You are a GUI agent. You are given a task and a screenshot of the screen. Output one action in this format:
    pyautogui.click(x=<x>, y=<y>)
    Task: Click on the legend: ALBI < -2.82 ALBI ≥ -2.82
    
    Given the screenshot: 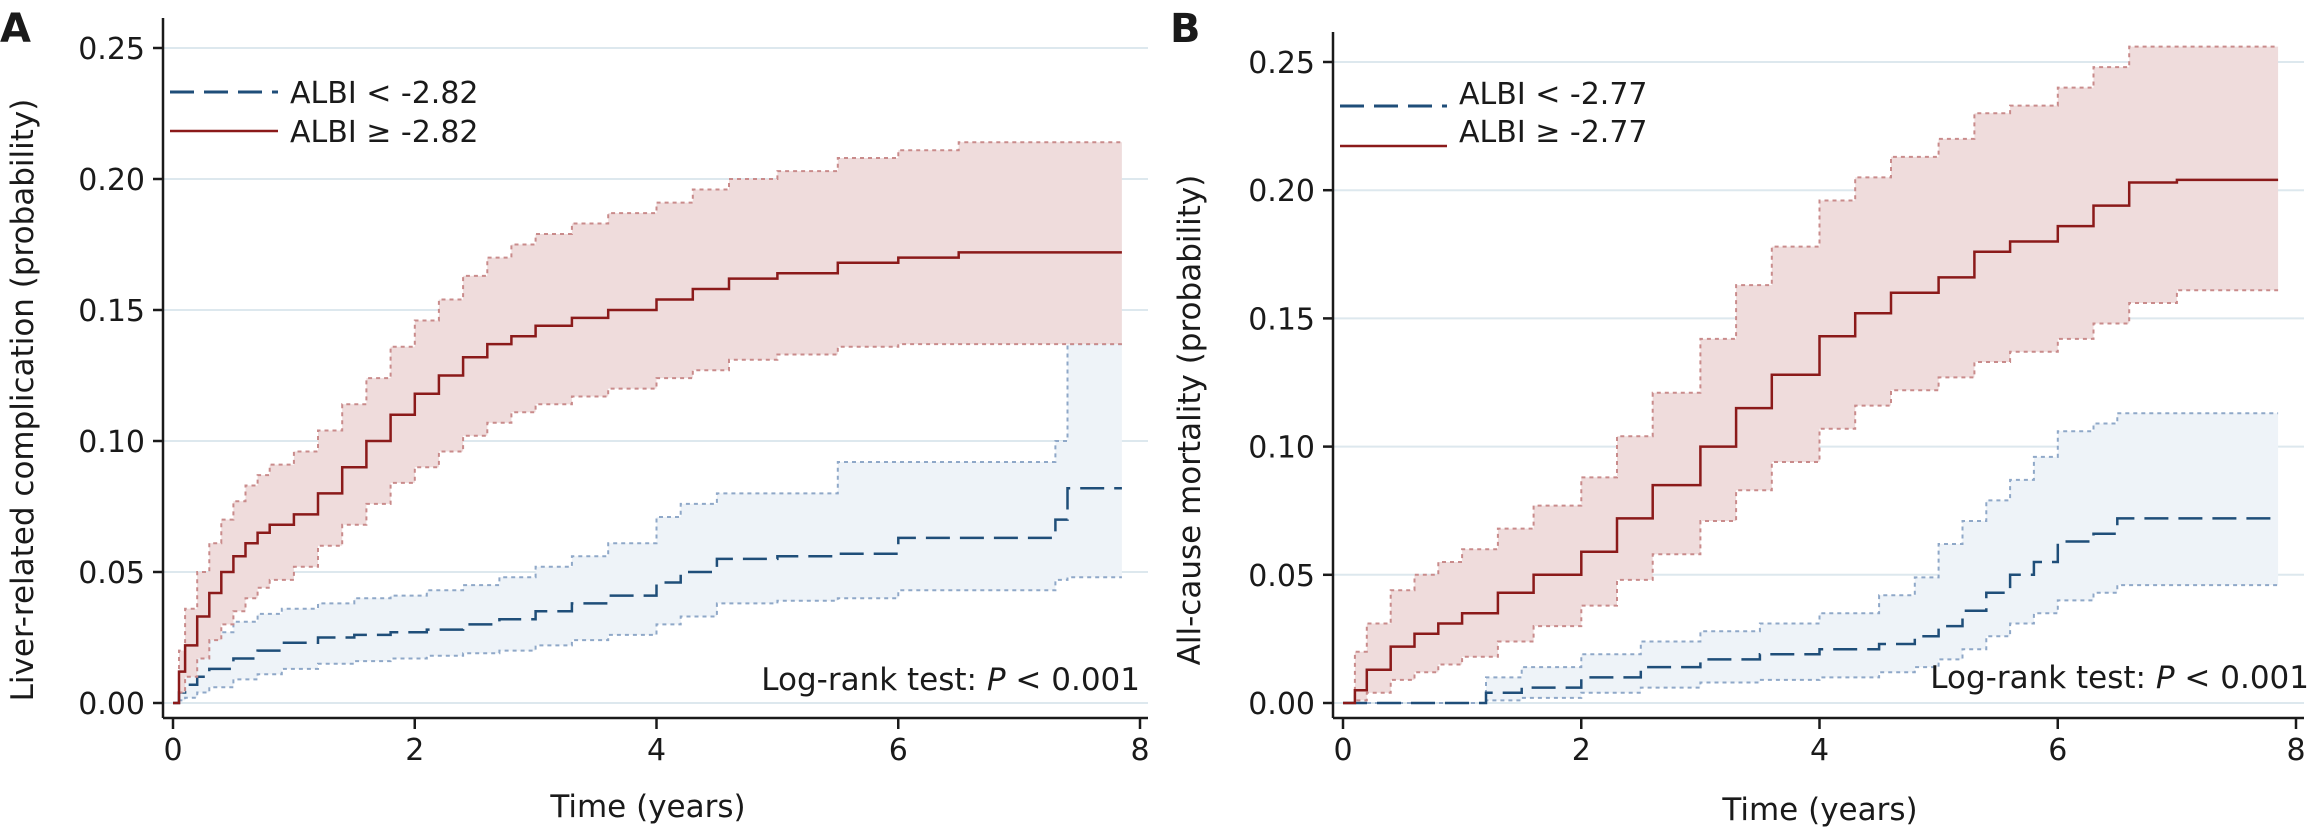 What is the action you would take?
    pyautogui.click(x=324, y=113)
    